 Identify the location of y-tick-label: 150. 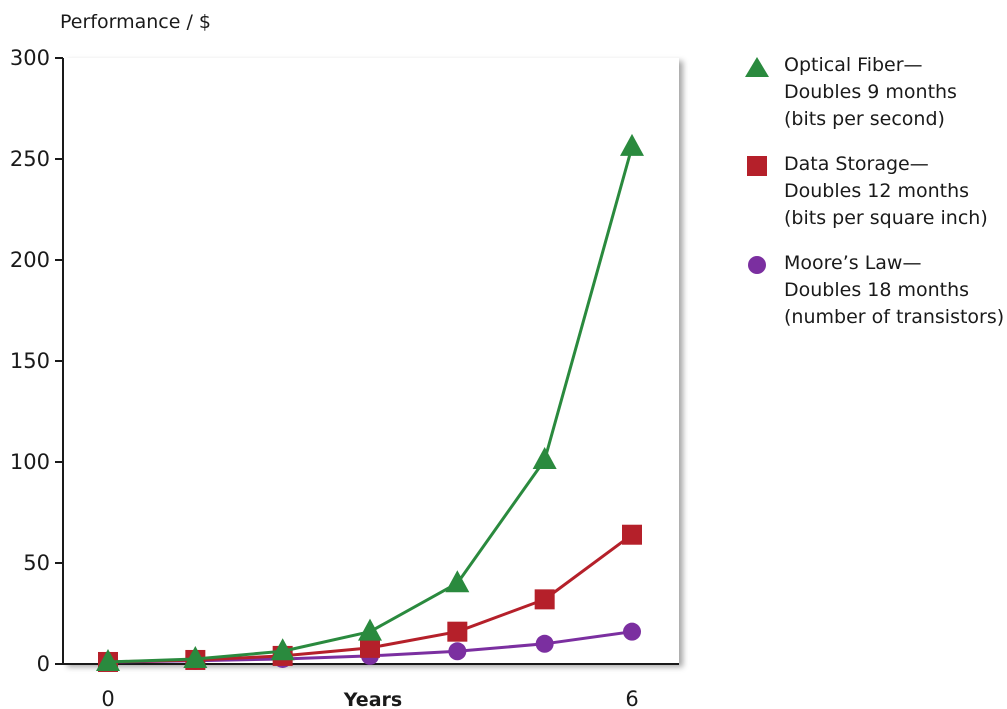
(30, 361).